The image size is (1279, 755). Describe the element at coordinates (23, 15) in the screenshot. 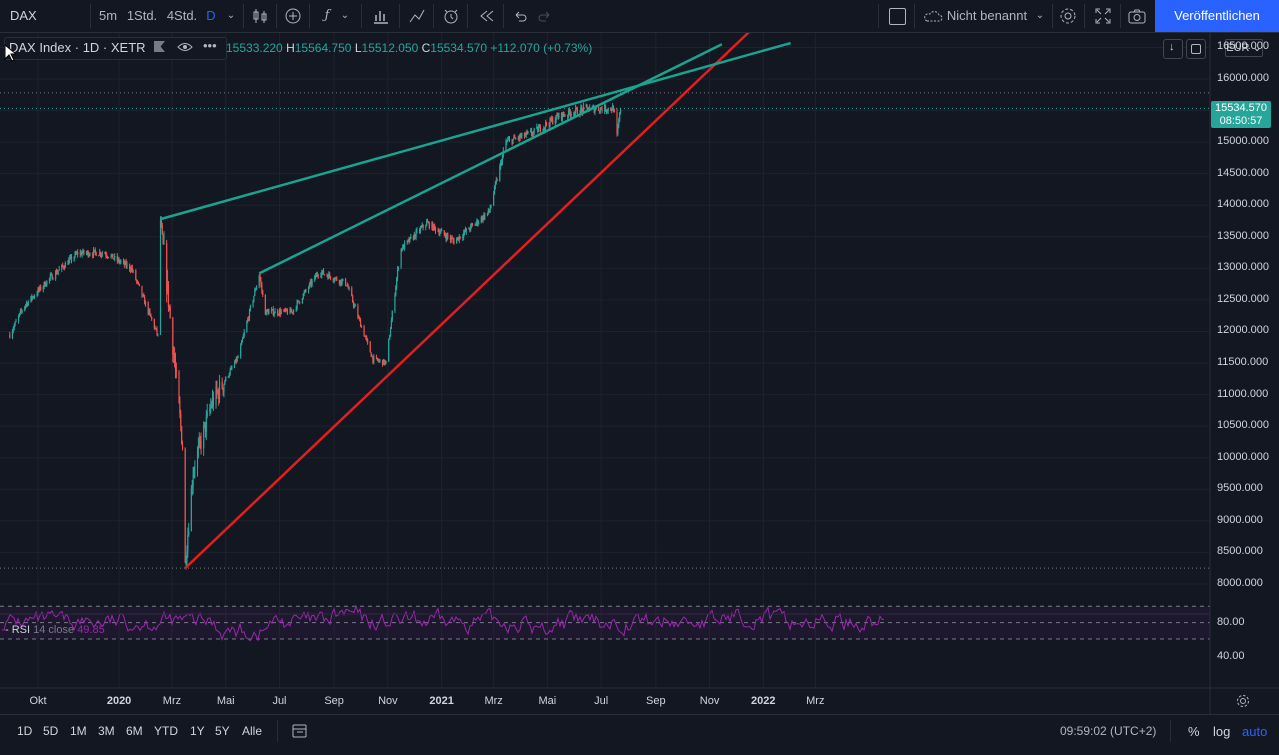

I see `symbol-search: DAX` at that location.